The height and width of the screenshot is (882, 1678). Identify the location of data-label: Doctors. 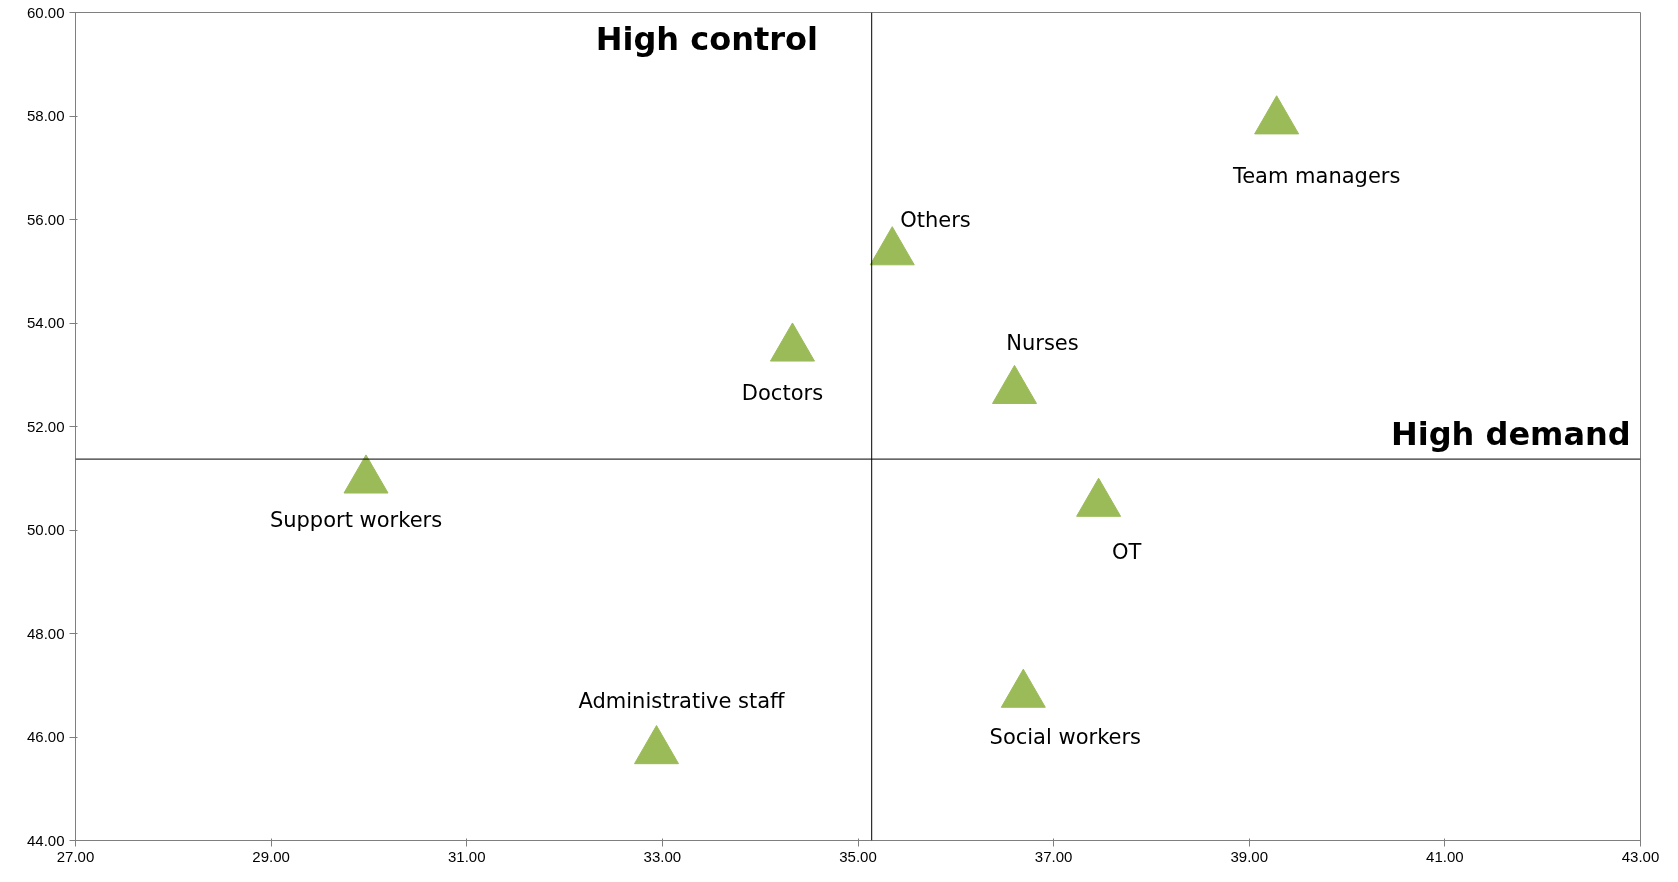
(782, 393).